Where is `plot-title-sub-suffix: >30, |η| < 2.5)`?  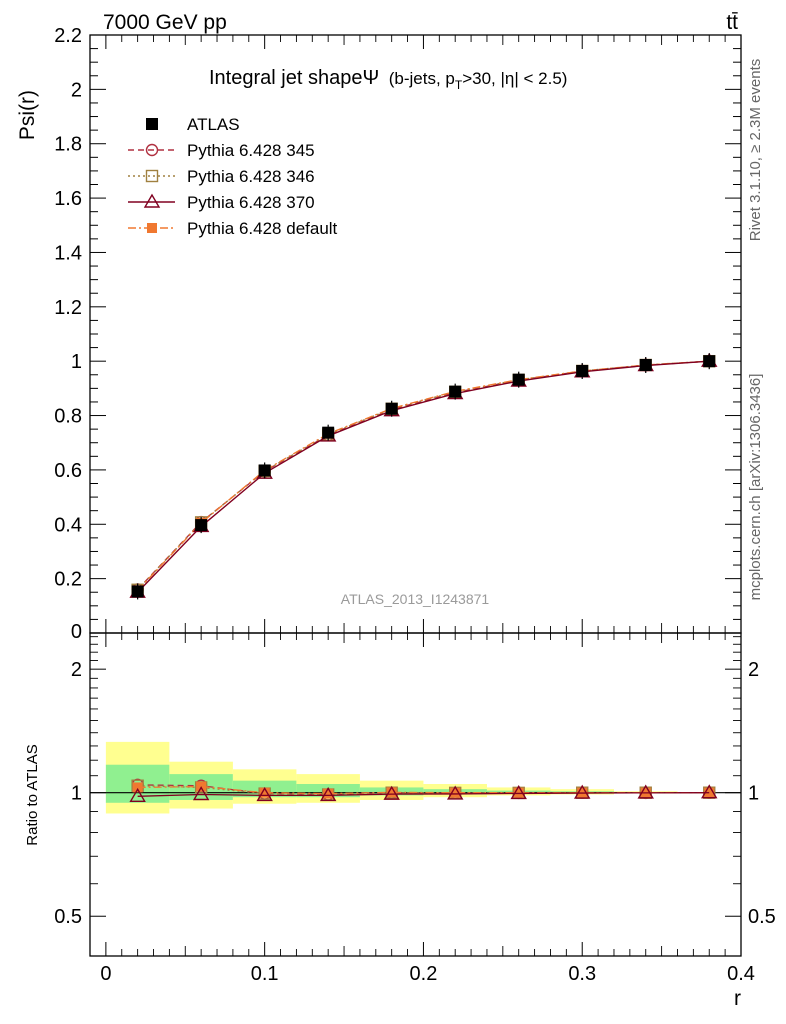 plot-title-sub-suffix: >30, |η| < 2.5) is located at coordinates (514, 78).